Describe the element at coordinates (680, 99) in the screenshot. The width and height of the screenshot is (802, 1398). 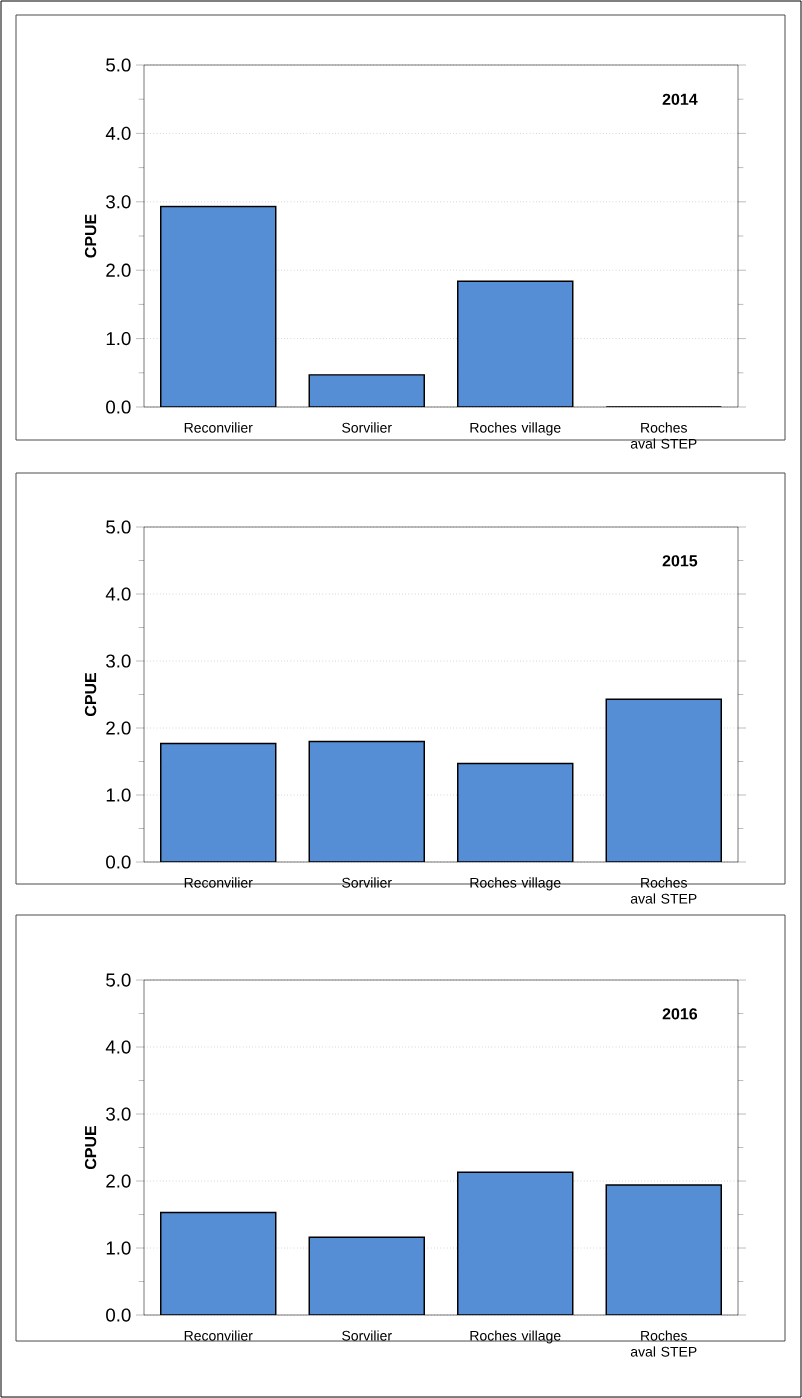
I see `annotation: 2014` at that location.